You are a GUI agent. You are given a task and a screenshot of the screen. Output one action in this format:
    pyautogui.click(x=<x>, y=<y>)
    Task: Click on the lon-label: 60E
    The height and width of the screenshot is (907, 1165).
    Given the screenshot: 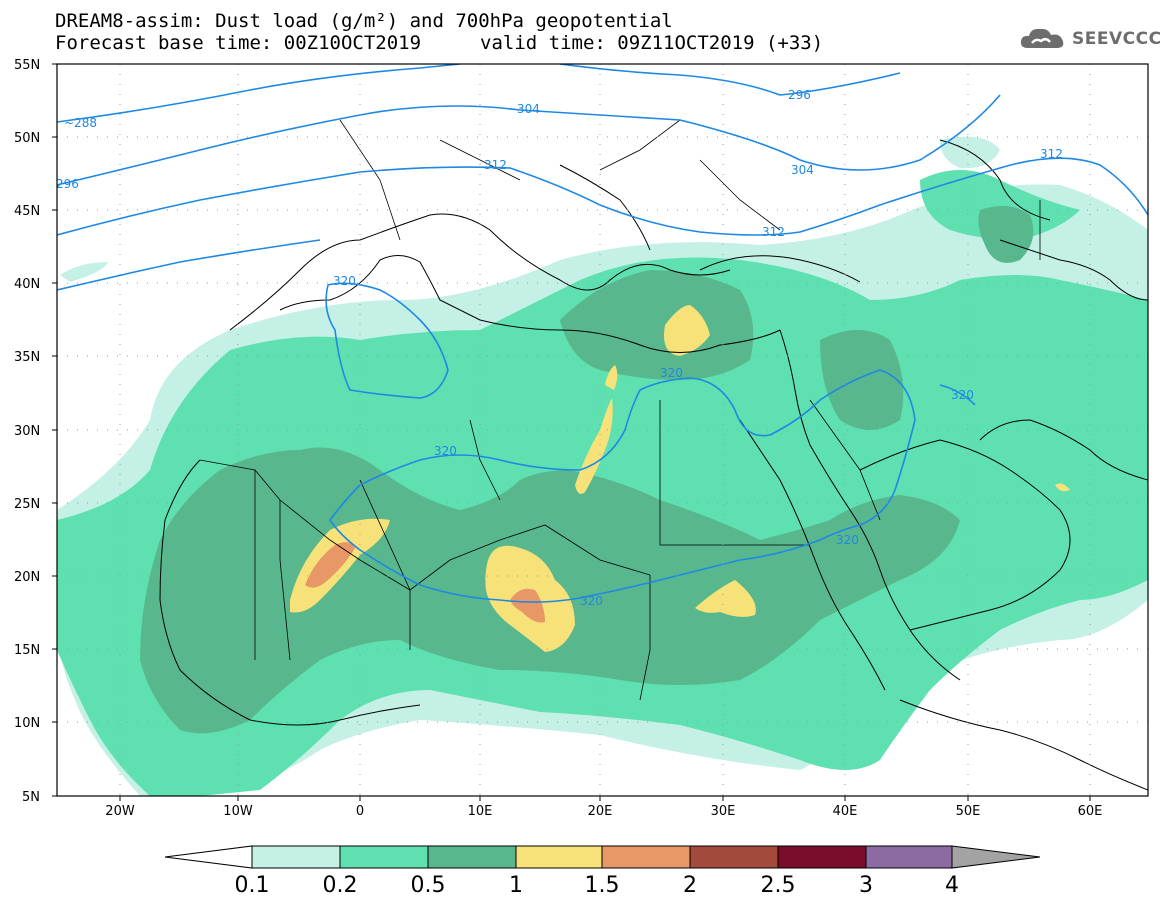 What is the action you would take?
    pyautogui.click(x=1090, y=811)
    